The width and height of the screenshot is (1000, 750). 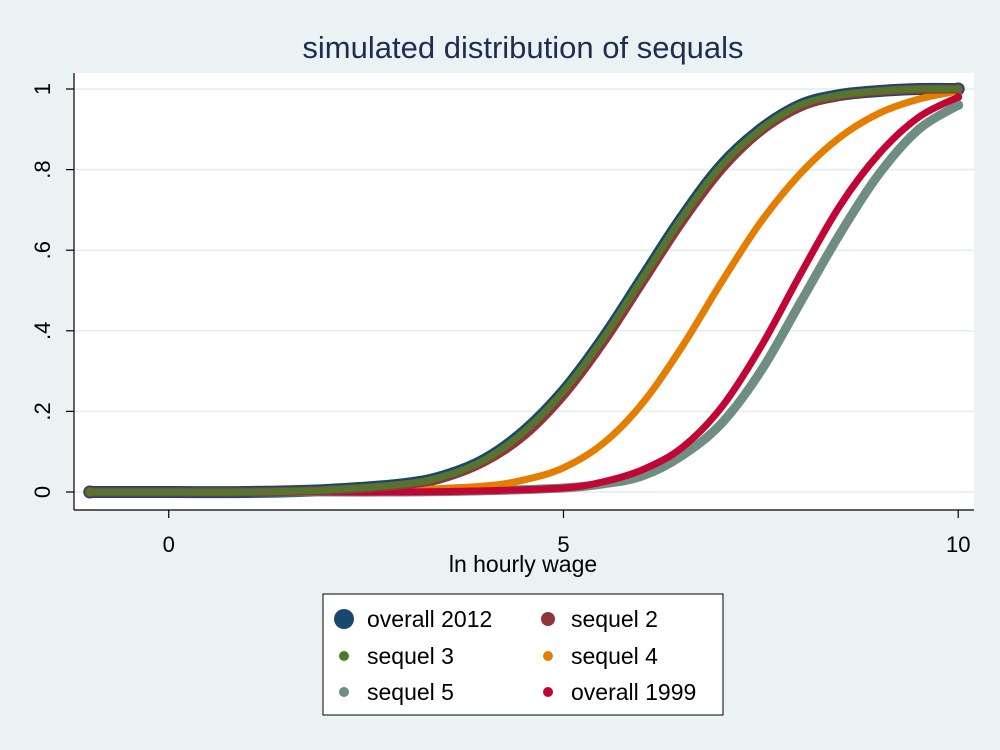 I want to click on series-line-overall-1999-endpoint, so click(x=958, y=97).